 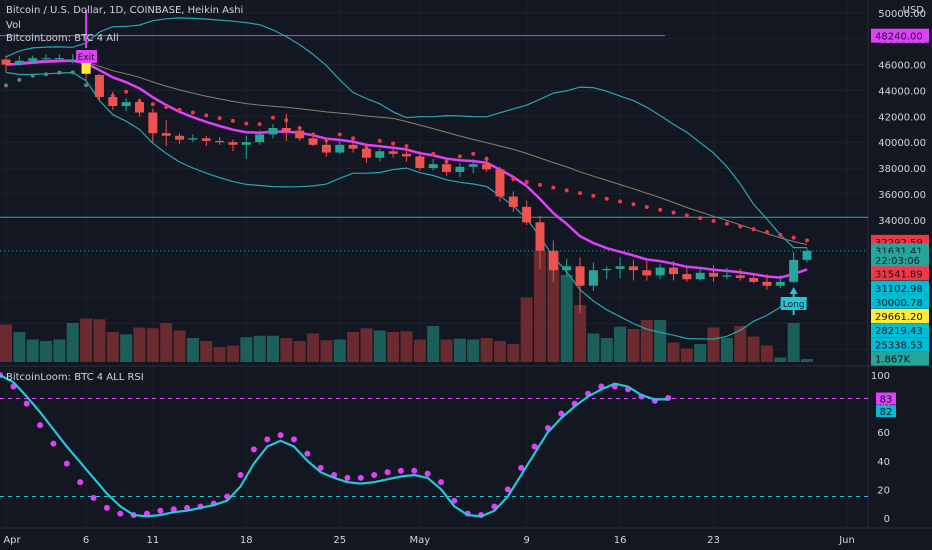 I want to click on time-tick-label: 16, so click(x=620, y=540).